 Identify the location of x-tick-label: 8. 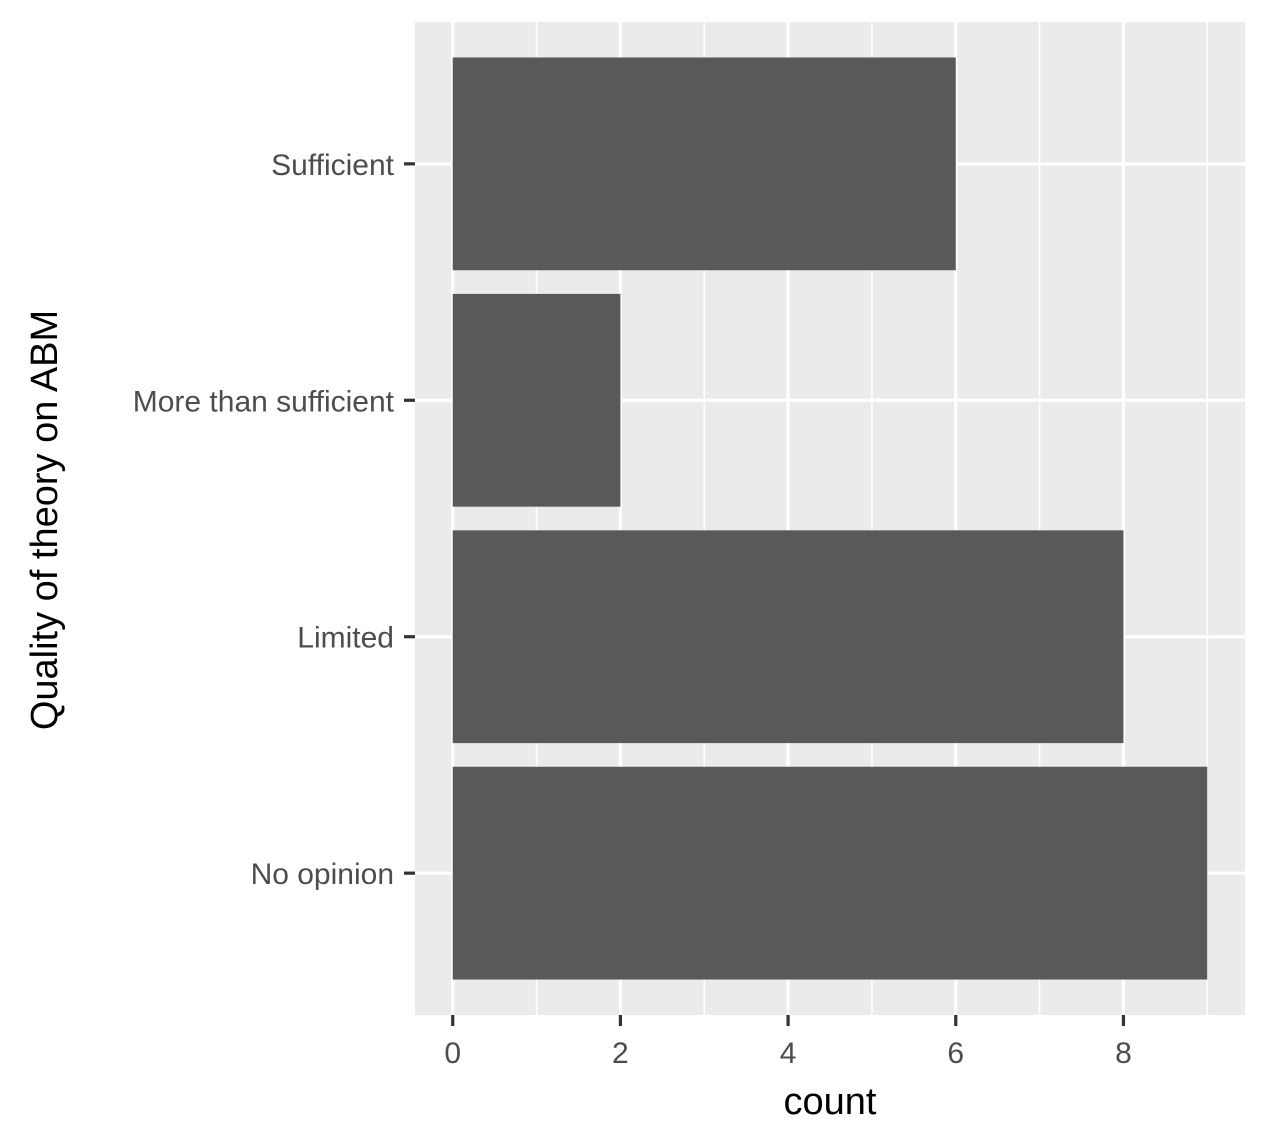
(1123, 1053).